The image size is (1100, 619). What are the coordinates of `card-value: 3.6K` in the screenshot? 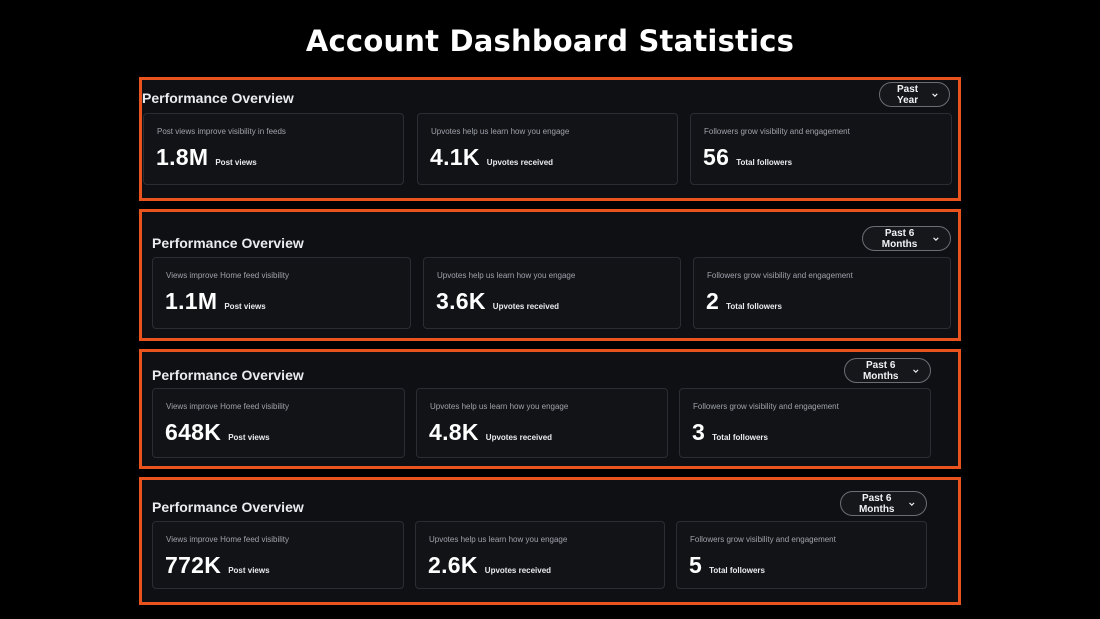 It's located at (461, 301).